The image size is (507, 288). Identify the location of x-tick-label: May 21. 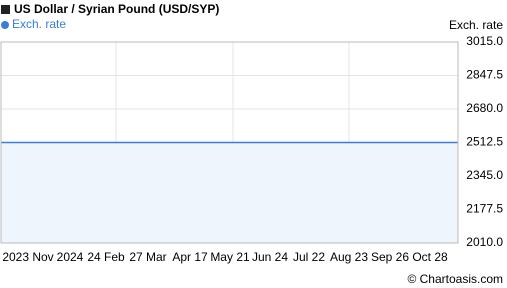
(230, 257).